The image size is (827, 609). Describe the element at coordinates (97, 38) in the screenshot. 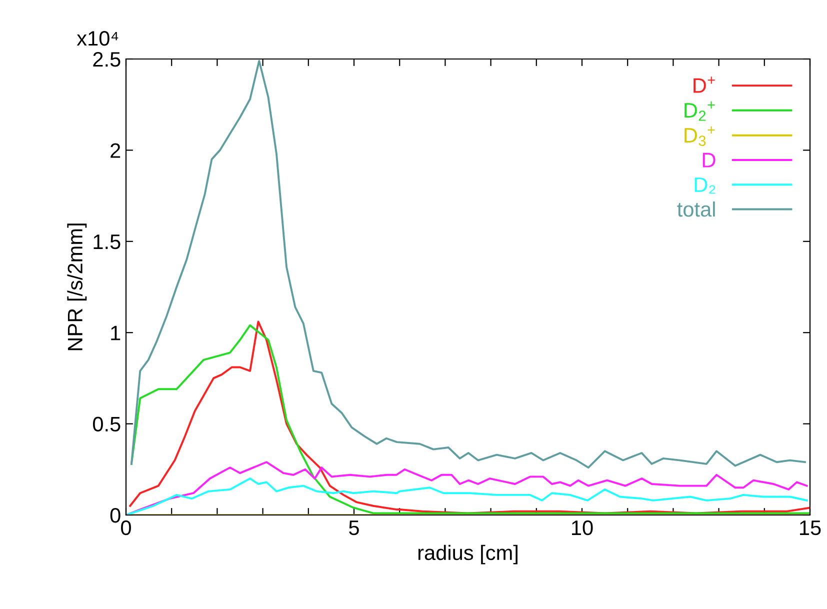

I see `text: x10⁴` at that location.